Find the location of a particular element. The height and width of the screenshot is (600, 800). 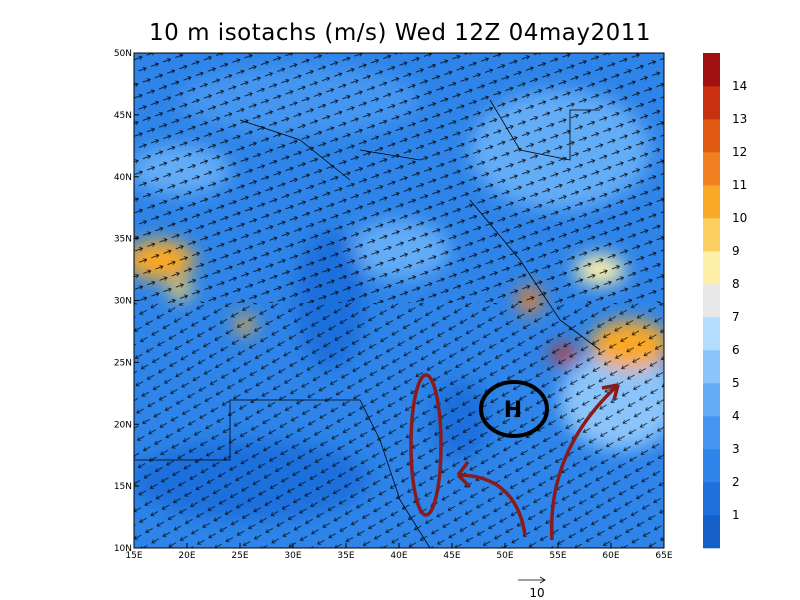

colorbar-label: 13 is located at coordinates (739, 119).